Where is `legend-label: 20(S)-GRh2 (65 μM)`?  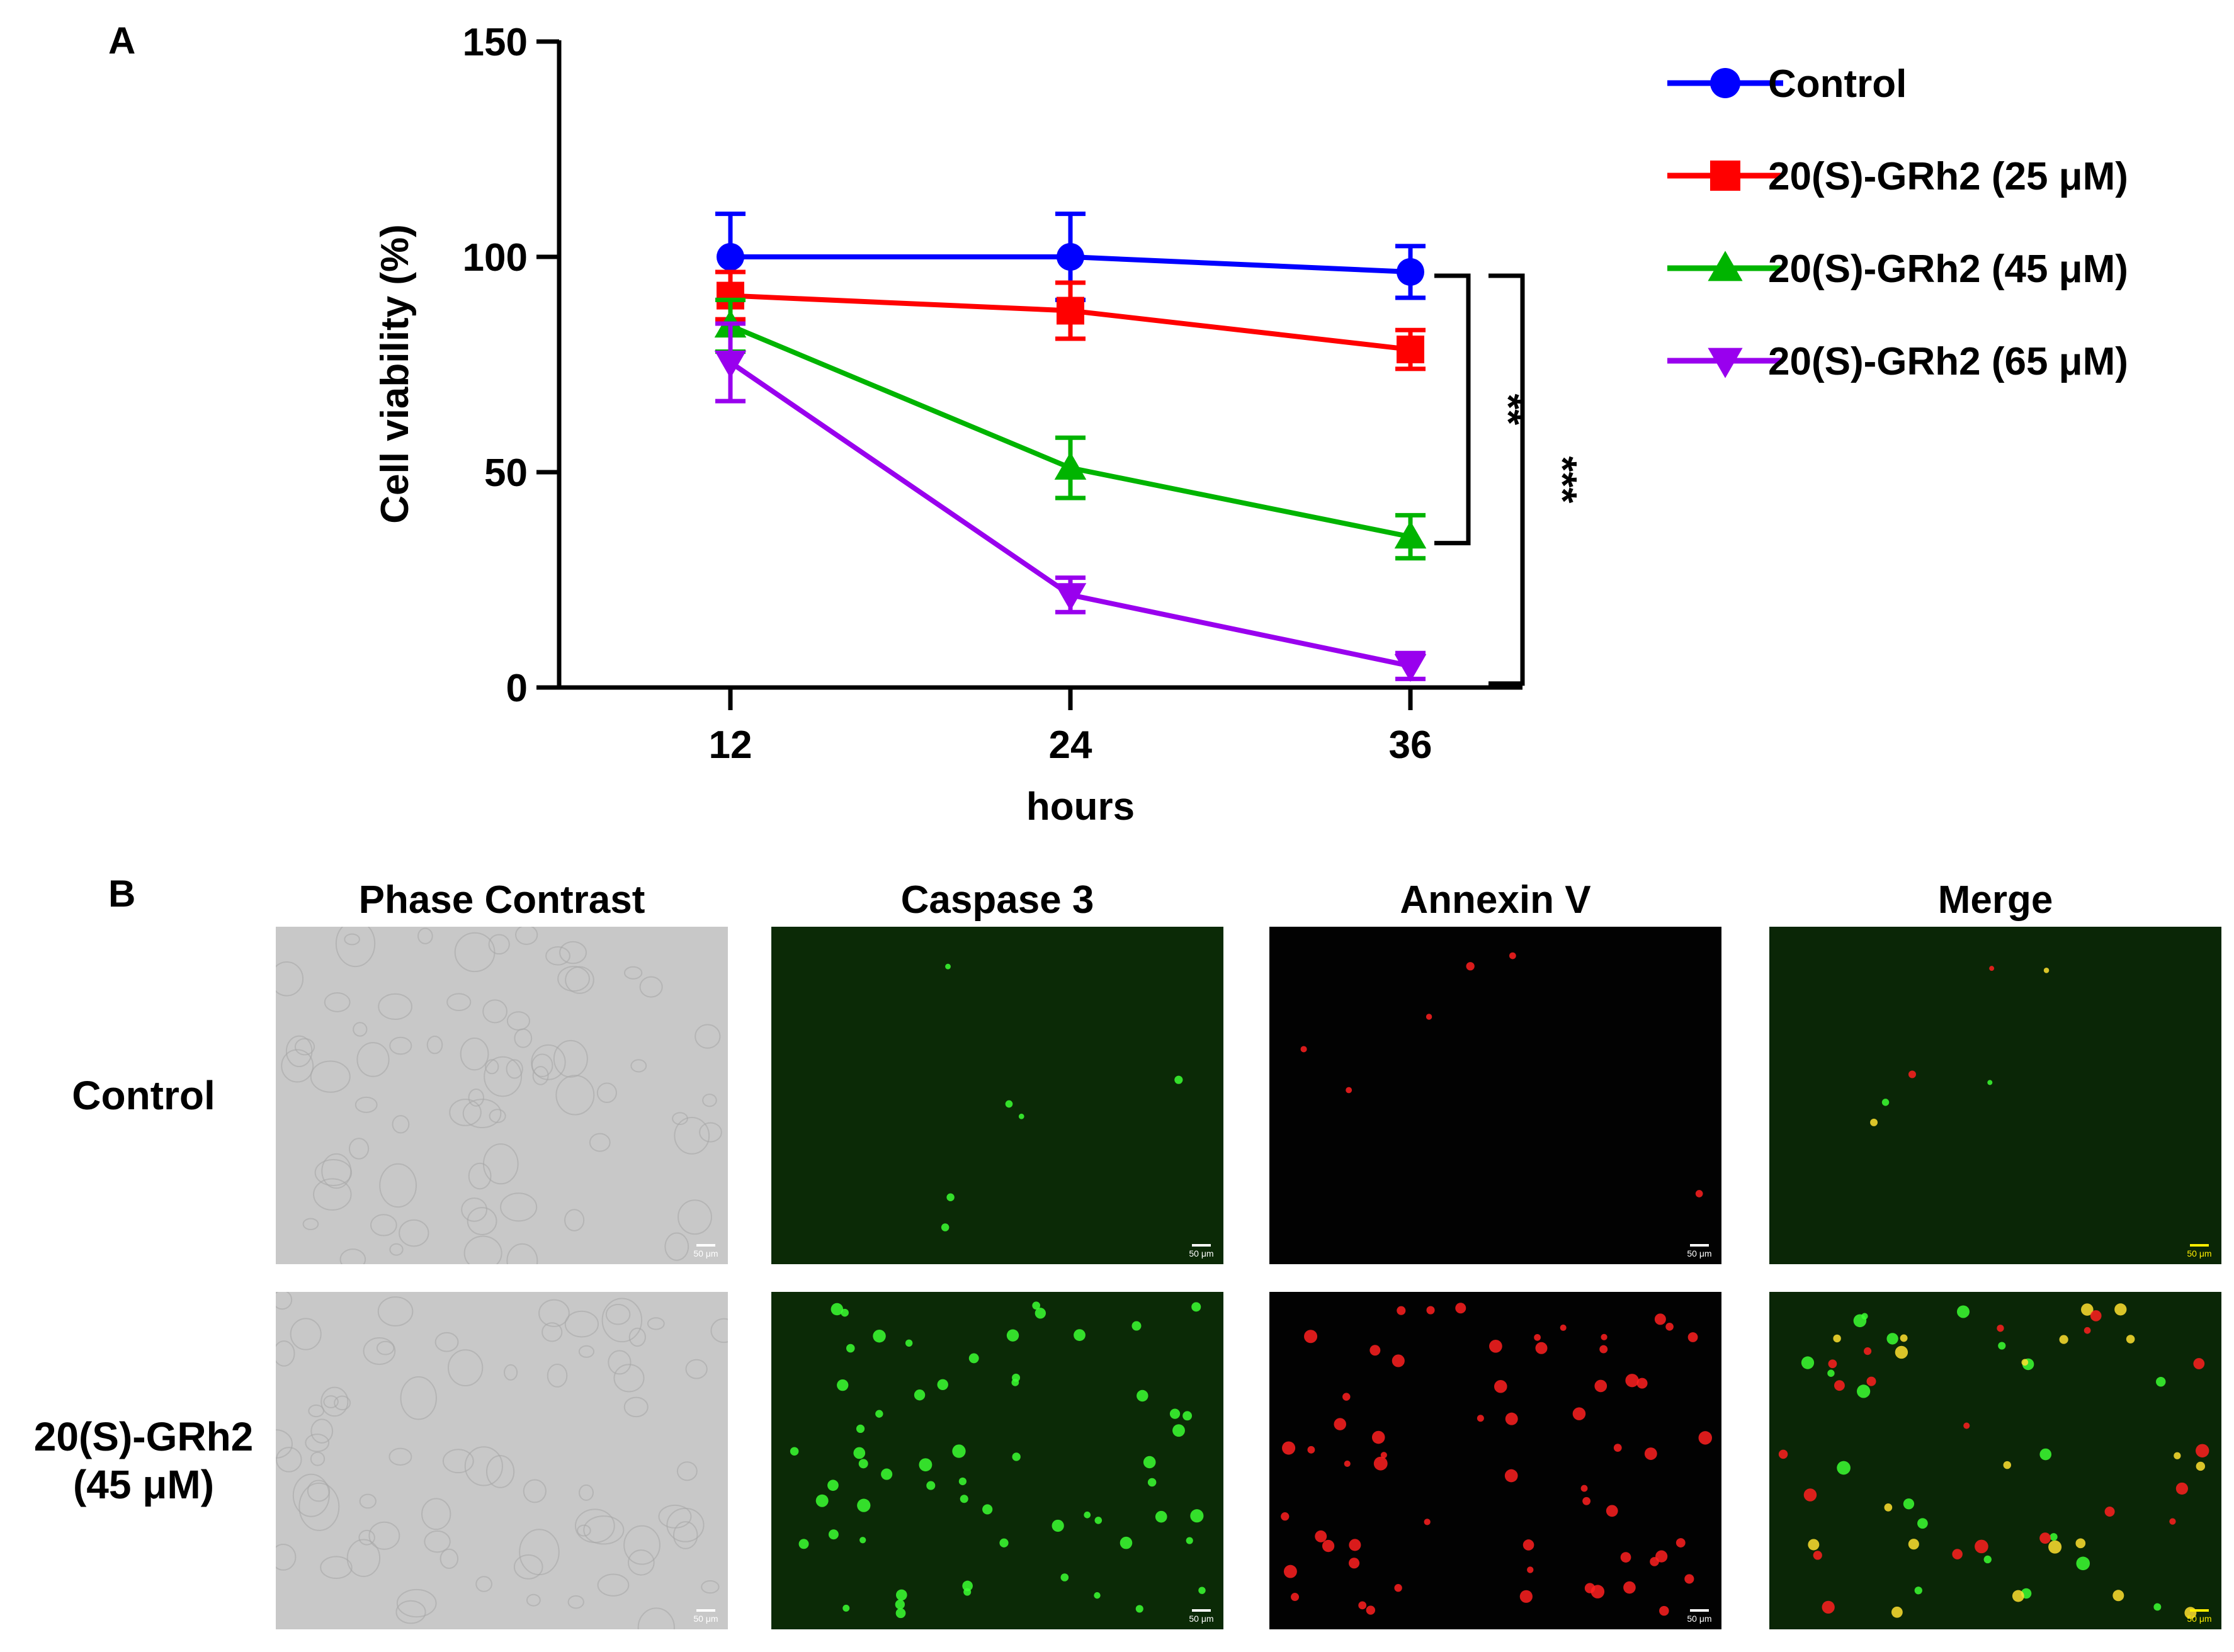
legend-label: 20(S)-GRh2 (65 μM) is located at coordinates (1948, 361).